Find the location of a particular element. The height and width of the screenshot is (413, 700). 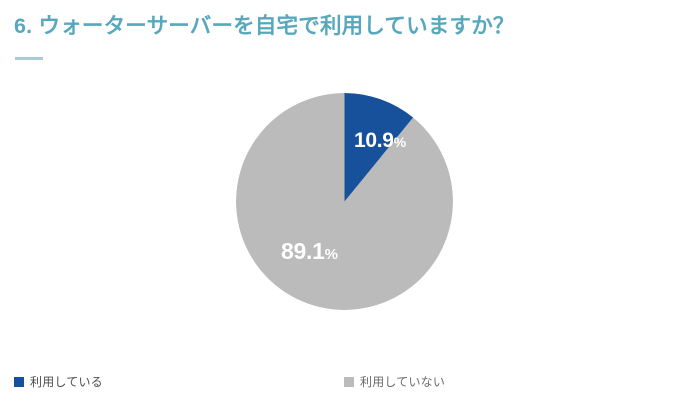

pie-label-using-percent: % is located at coordinates (399, 142).